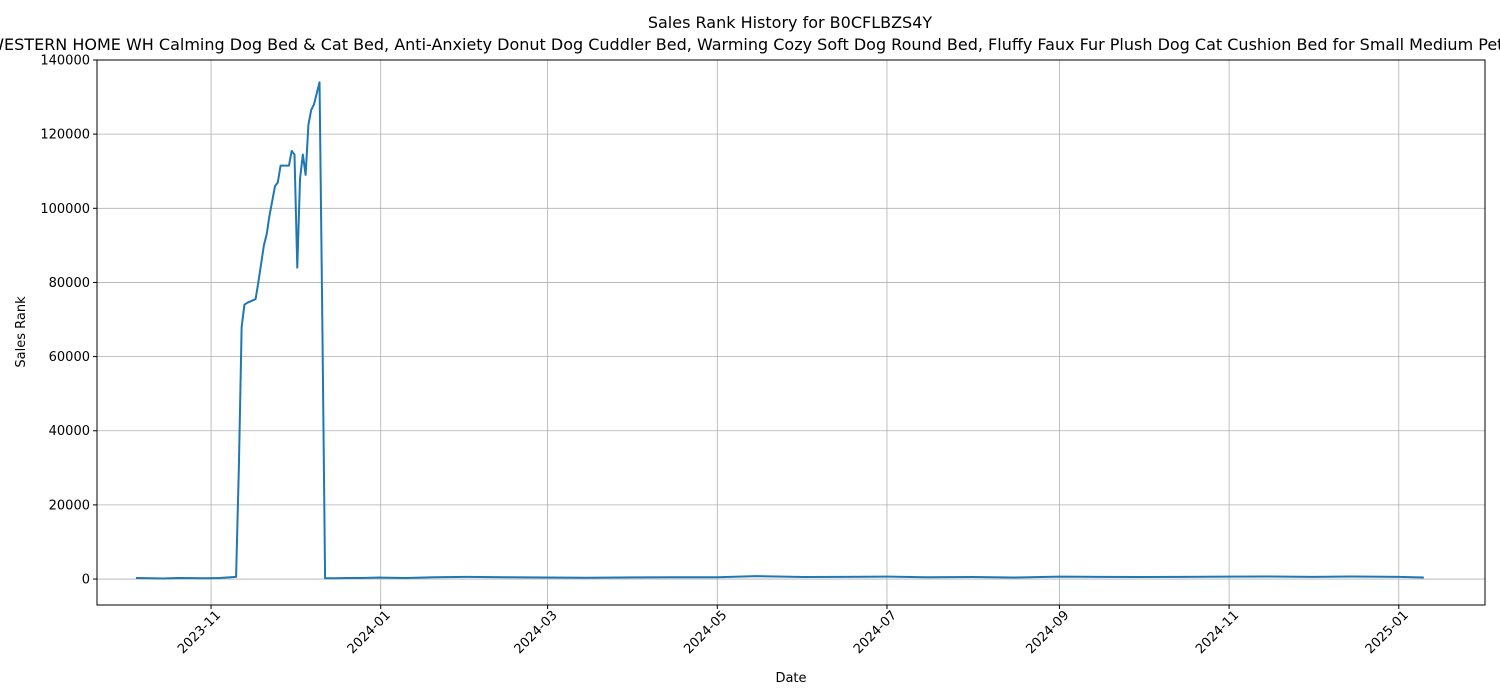  What do you see at coordinates (199, 632) in the screenshot?
I see `x-tick-label: 2023-11` at bounding box center [199, 632].